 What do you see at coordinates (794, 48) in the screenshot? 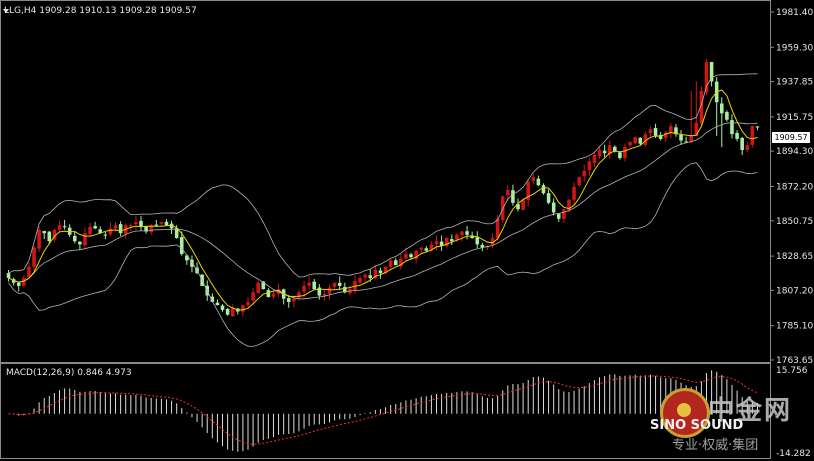
I see `price-tick-label: 1959.30` at bounding box center [794, 48].